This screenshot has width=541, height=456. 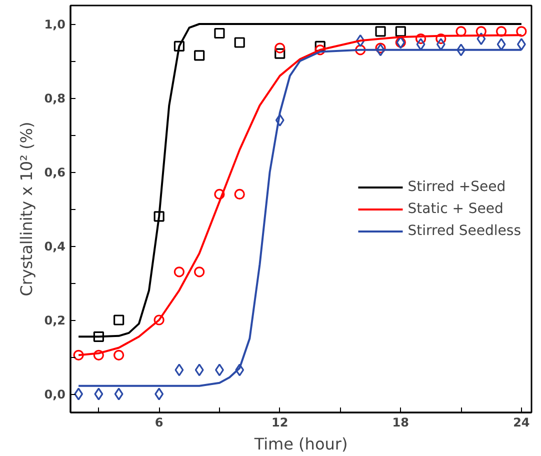 I want to click on x-tick-label: 12, so click(x=280, y=423).